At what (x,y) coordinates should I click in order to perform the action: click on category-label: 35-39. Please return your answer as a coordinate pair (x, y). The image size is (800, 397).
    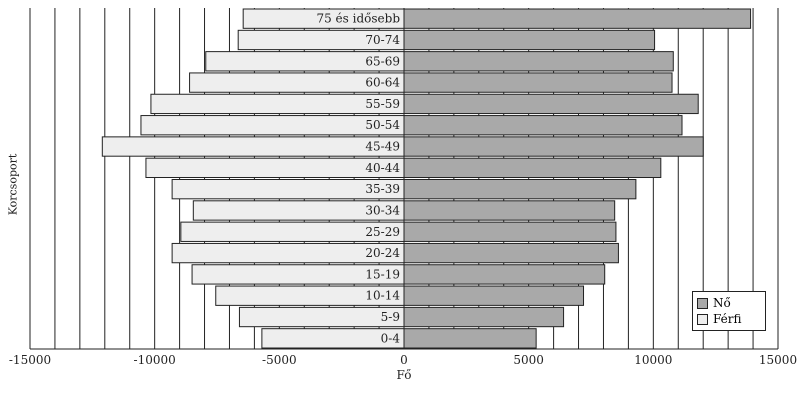
    Looking at the image, I should click on (382, 189).